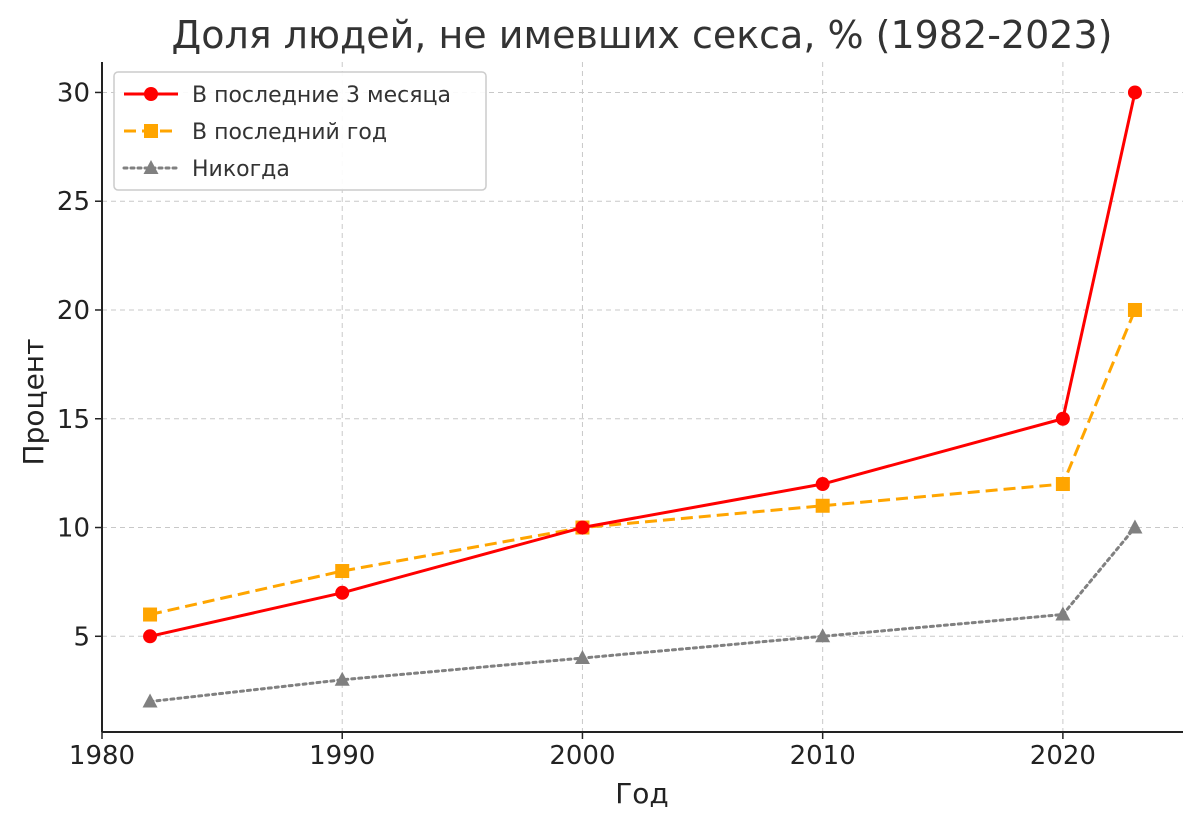  What do you see at coordinates (289, 132) in the screenshot?
I see `legend-label: В последний год` at bounding box center [289, 132].